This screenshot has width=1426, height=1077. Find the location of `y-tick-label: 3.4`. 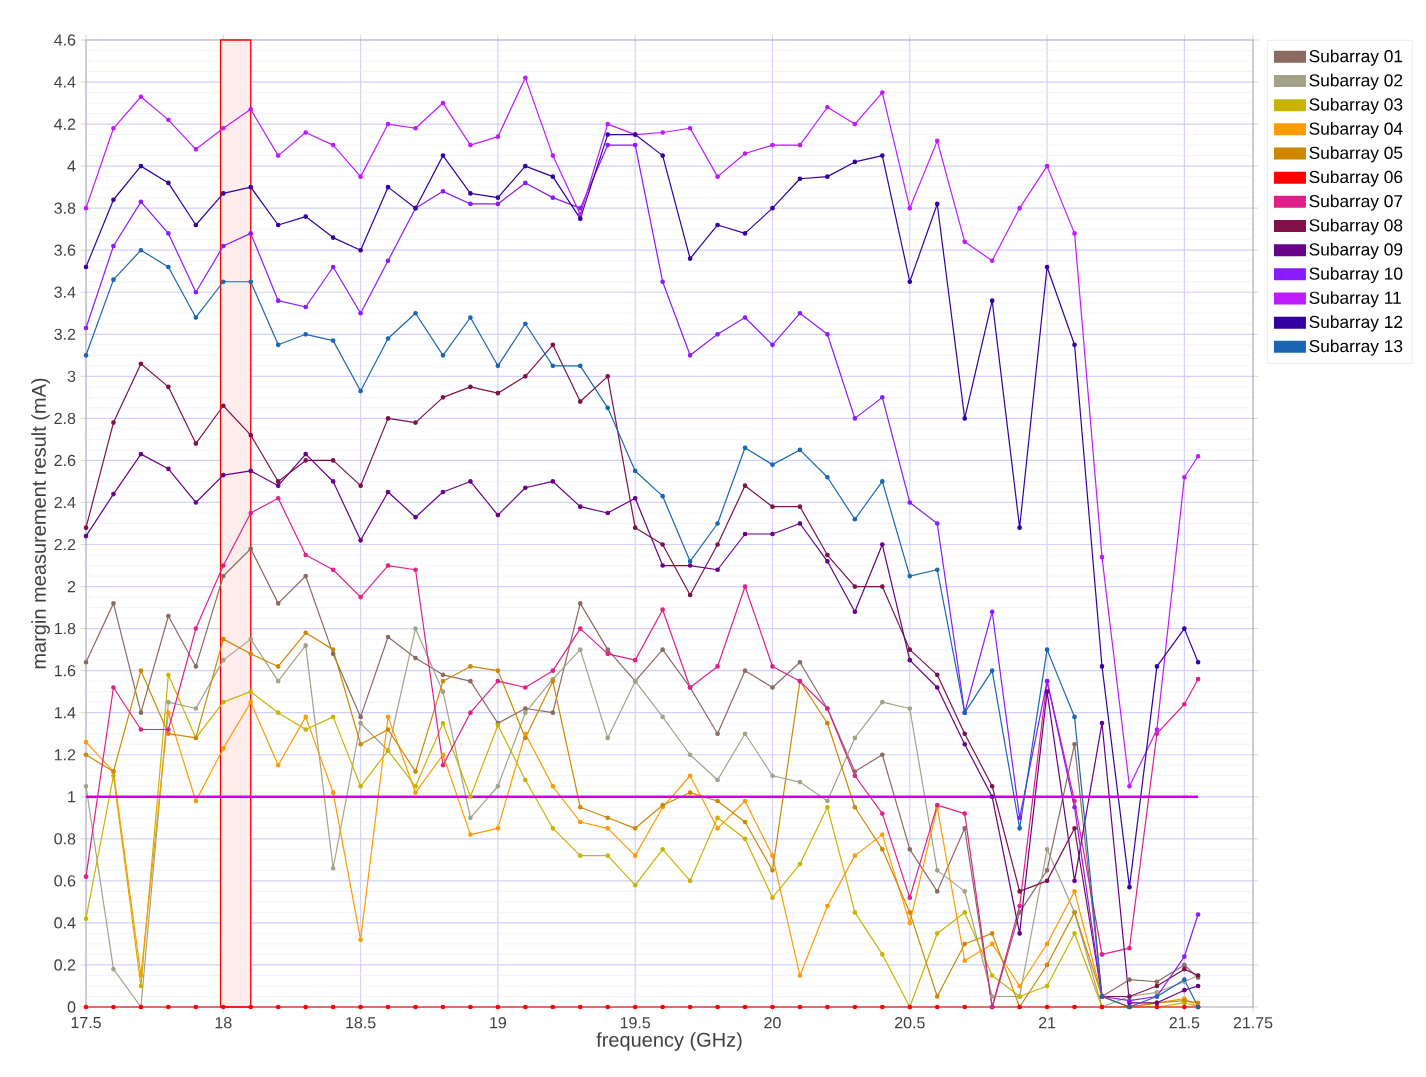

y-tick-label: 3.4 is located at coordinates (65, 292).